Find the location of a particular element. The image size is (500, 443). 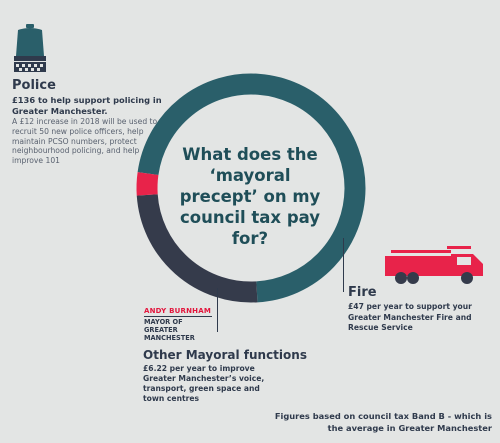

other-leader-line is located at coordinates (217, 310).